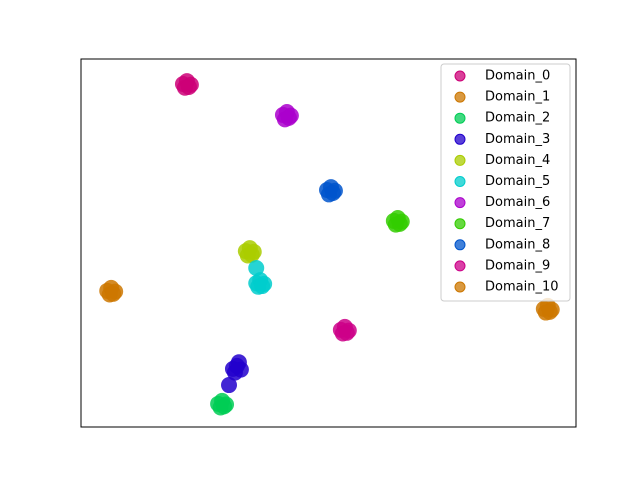 This screenshot has width=640, height=484. I want to click on legend-label: Domain_8, so click(517, 244).